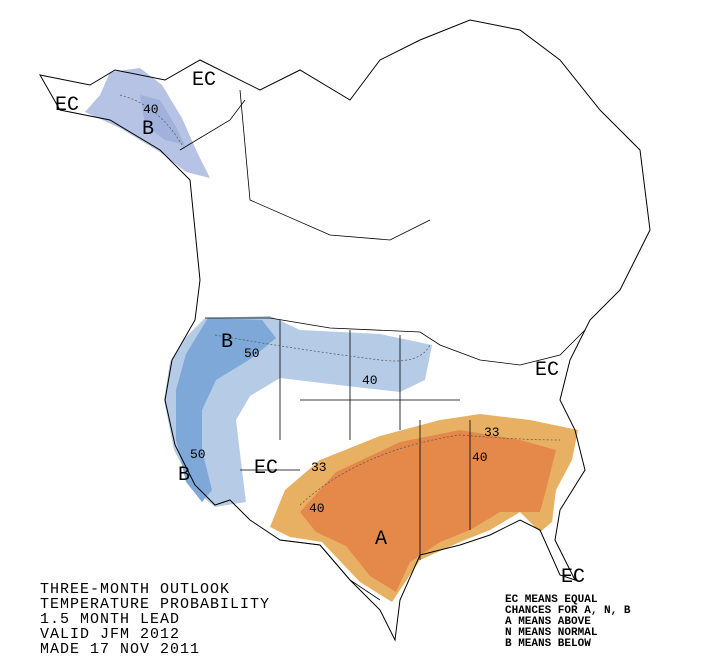 The width and height of the screenshot is (719, 668). What do you see at coordinates (335, 165) in the screenshot?
I see `province-border` at bounding box center [335, 165].